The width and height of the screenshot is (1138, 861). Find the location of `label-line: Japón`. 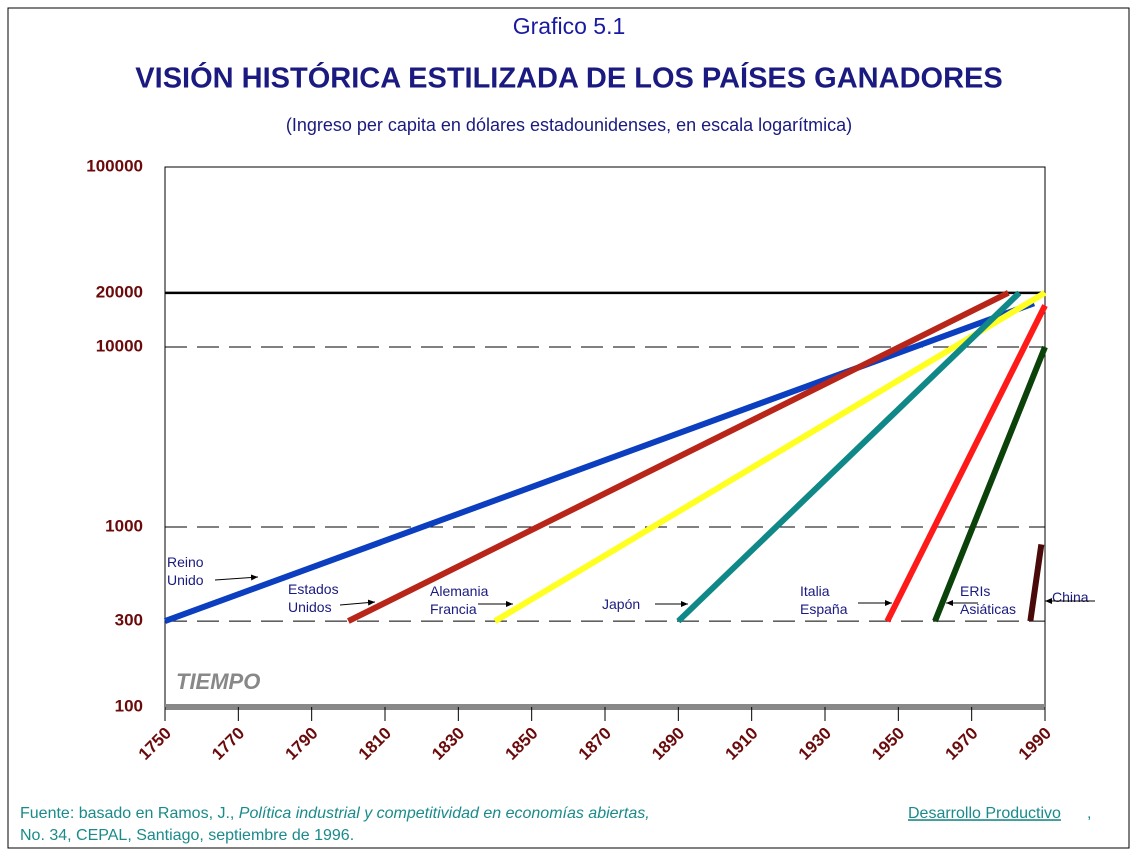

label-line: Japón is located at coordinates (621, 604).